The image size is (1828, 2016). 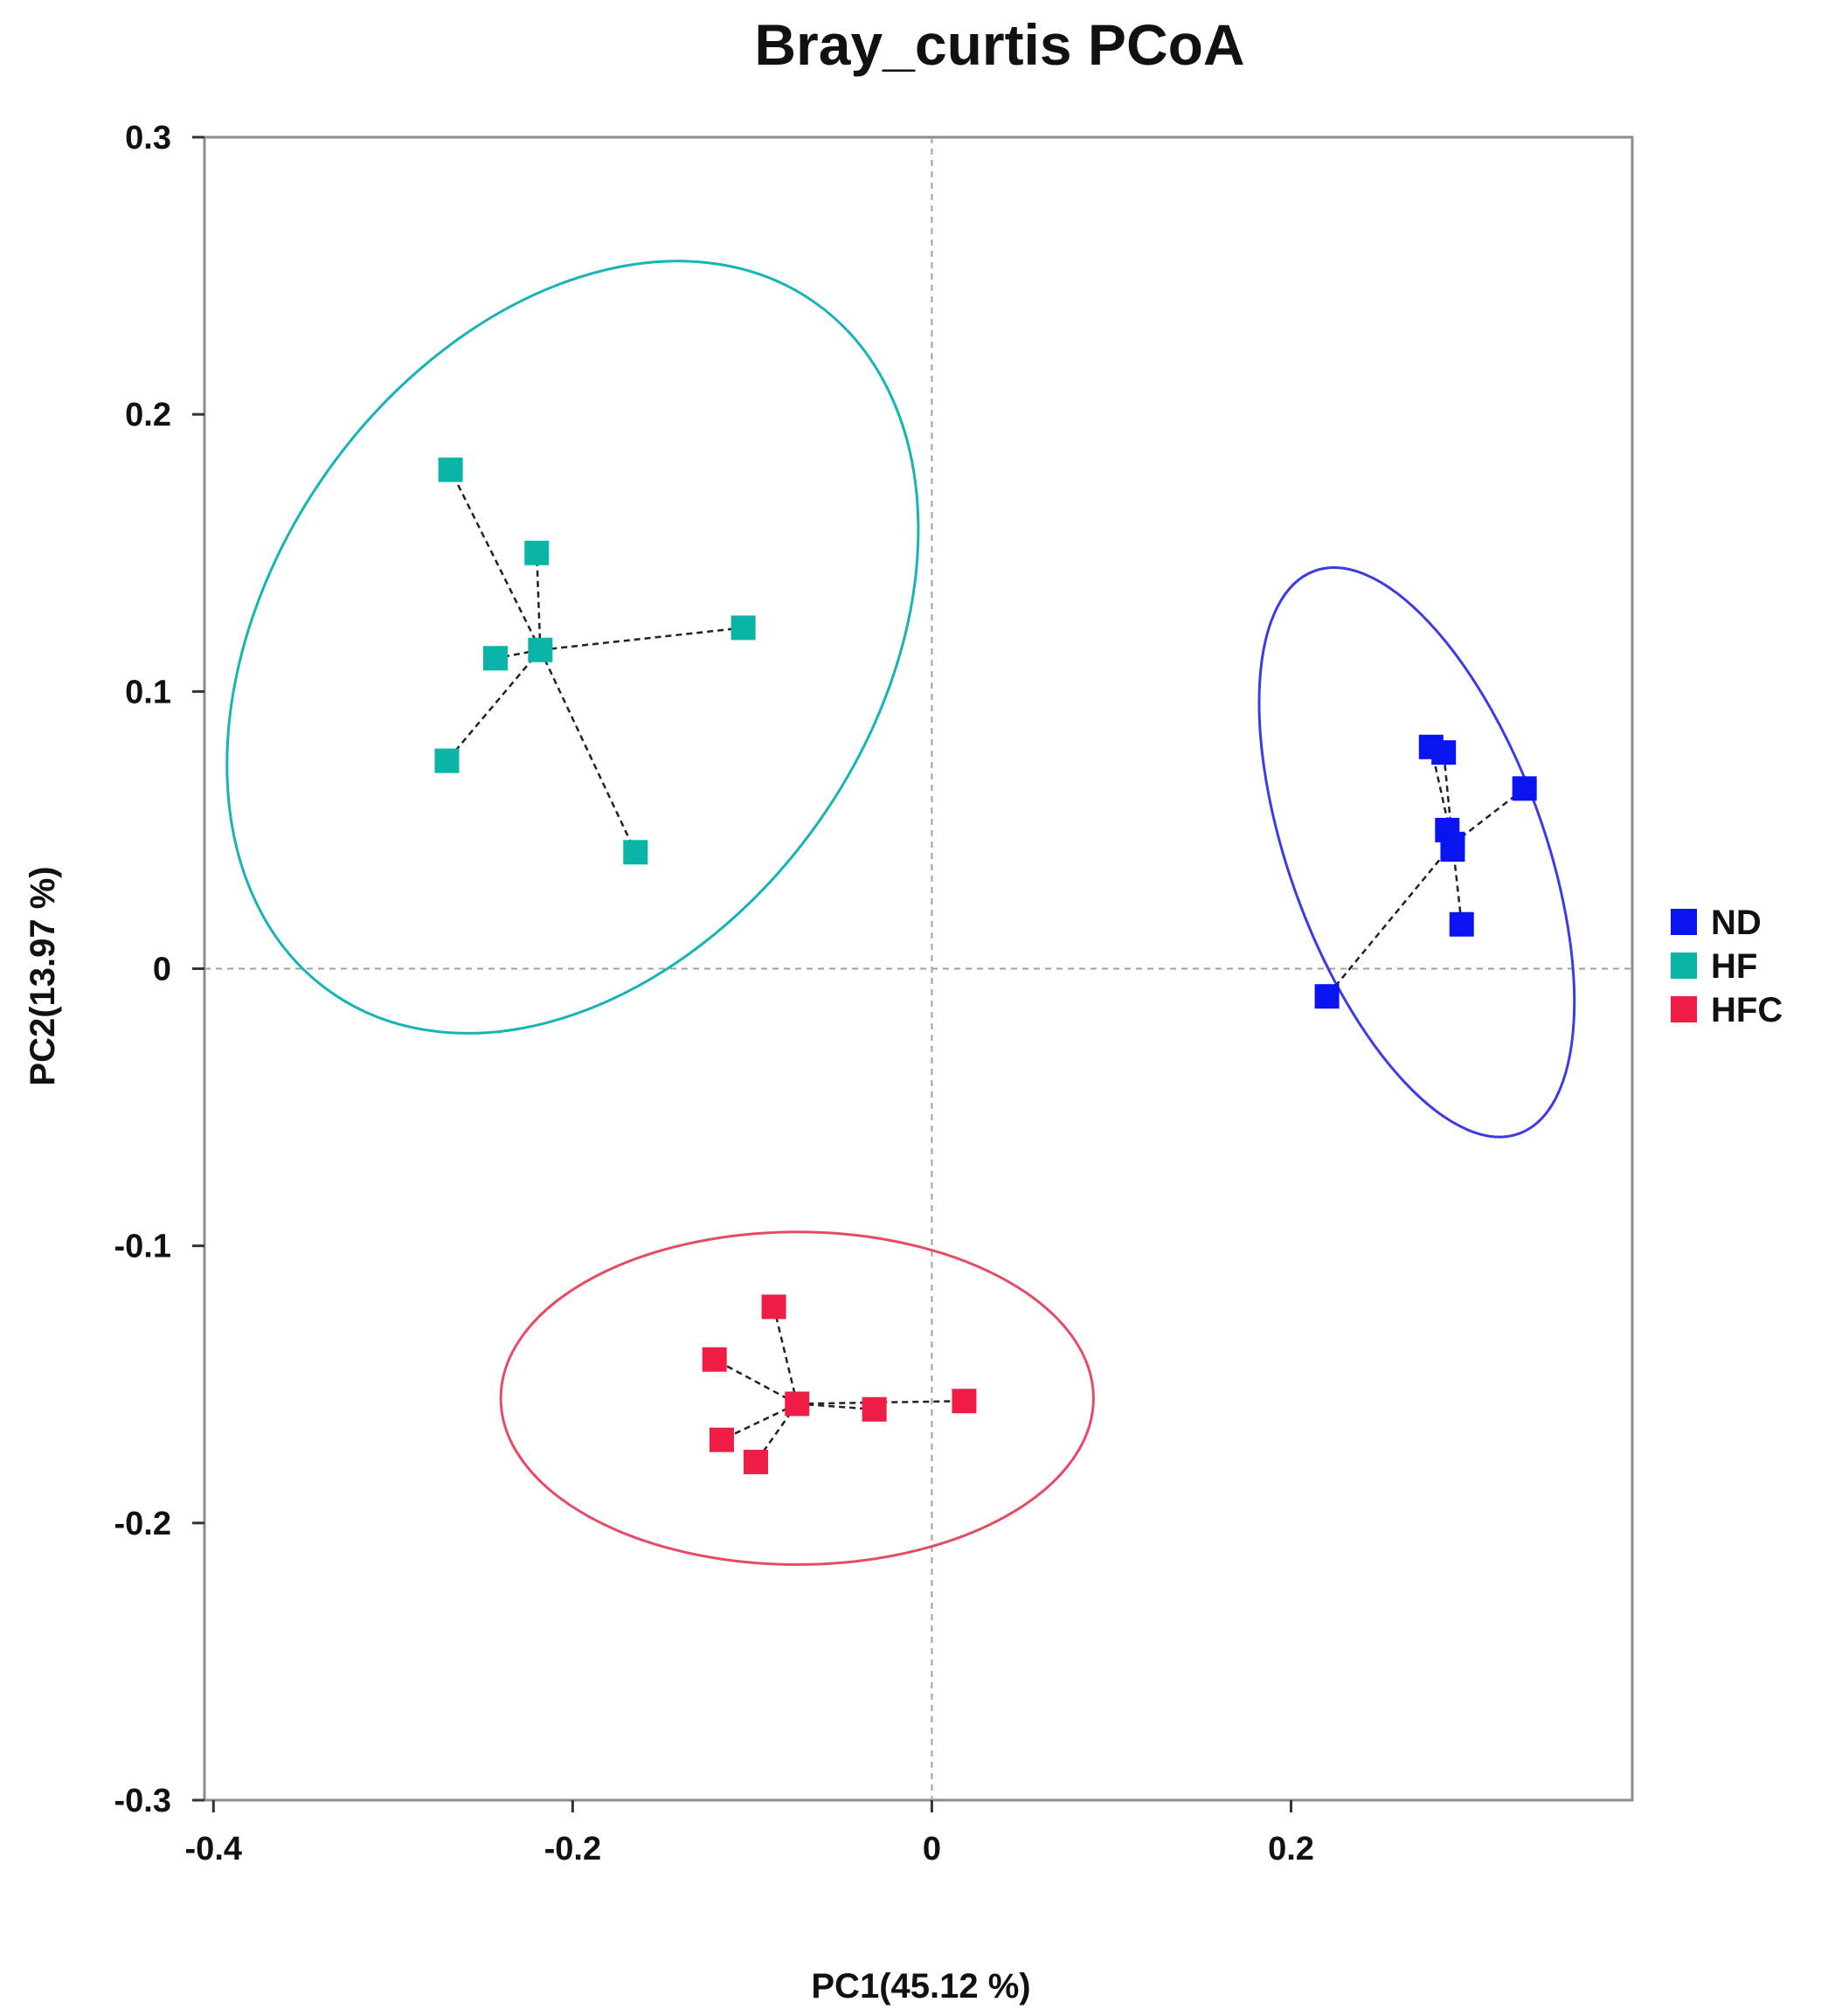 I want to click on nd-spoke-line, so click(x=1390, y=920).